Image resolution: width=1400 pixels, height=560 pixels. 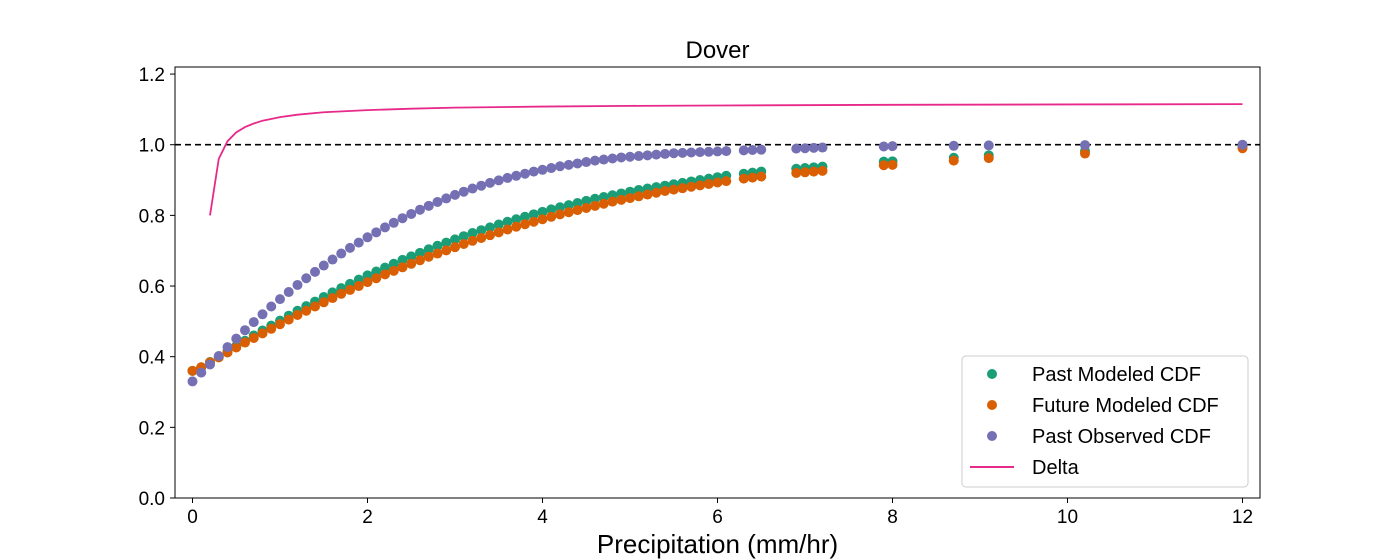 I want to click on y-tick-label: 0.2, so click(x=152, y=428).